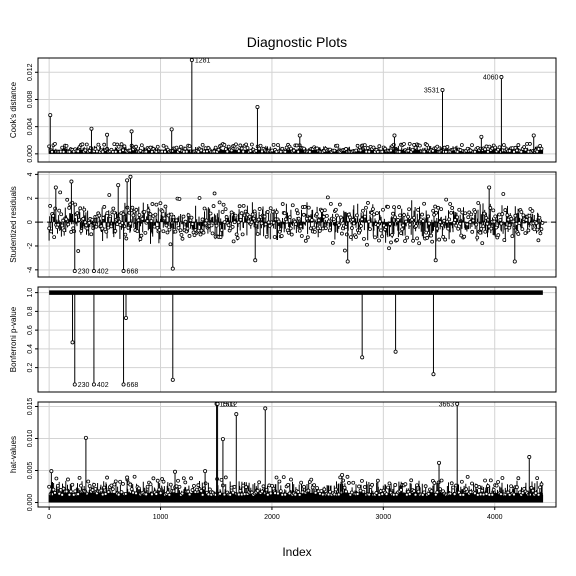 This screenshot has width=576, height=576. I want to click on point-annotation: 230, so click(84, 272).